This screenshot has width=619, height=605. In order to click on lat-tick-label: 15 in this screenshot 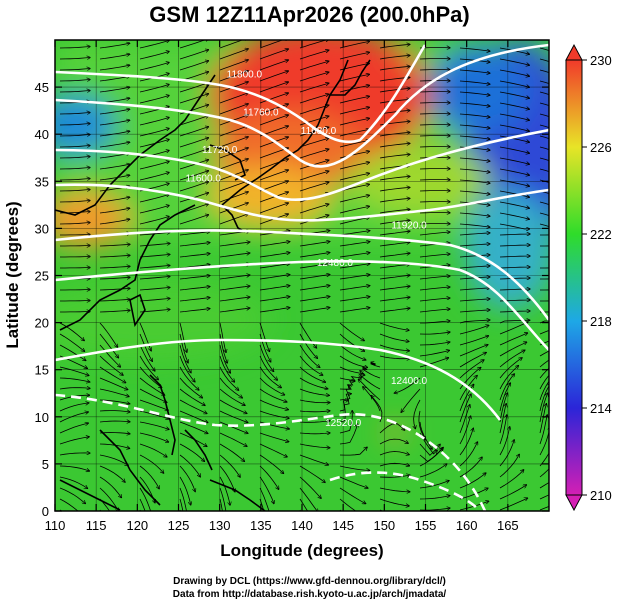, I will do `click(42, 370)`.